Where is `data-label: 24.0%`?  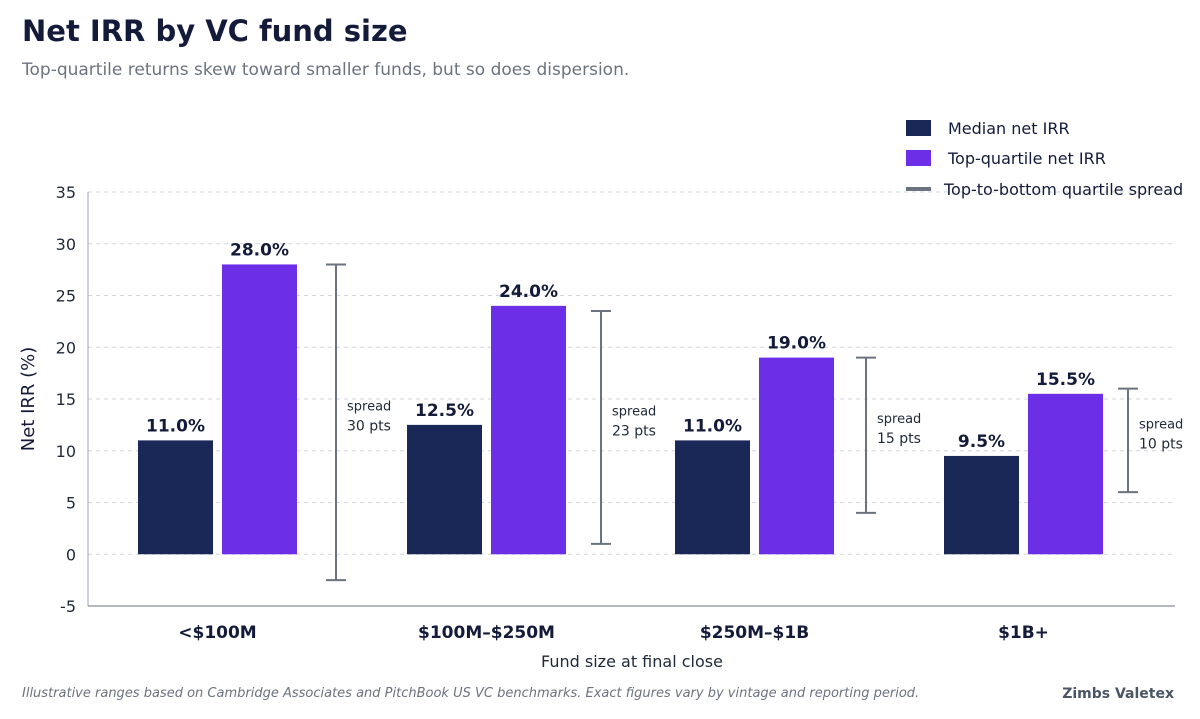
data-label: 24.0% is located at coordinates (528, 292).